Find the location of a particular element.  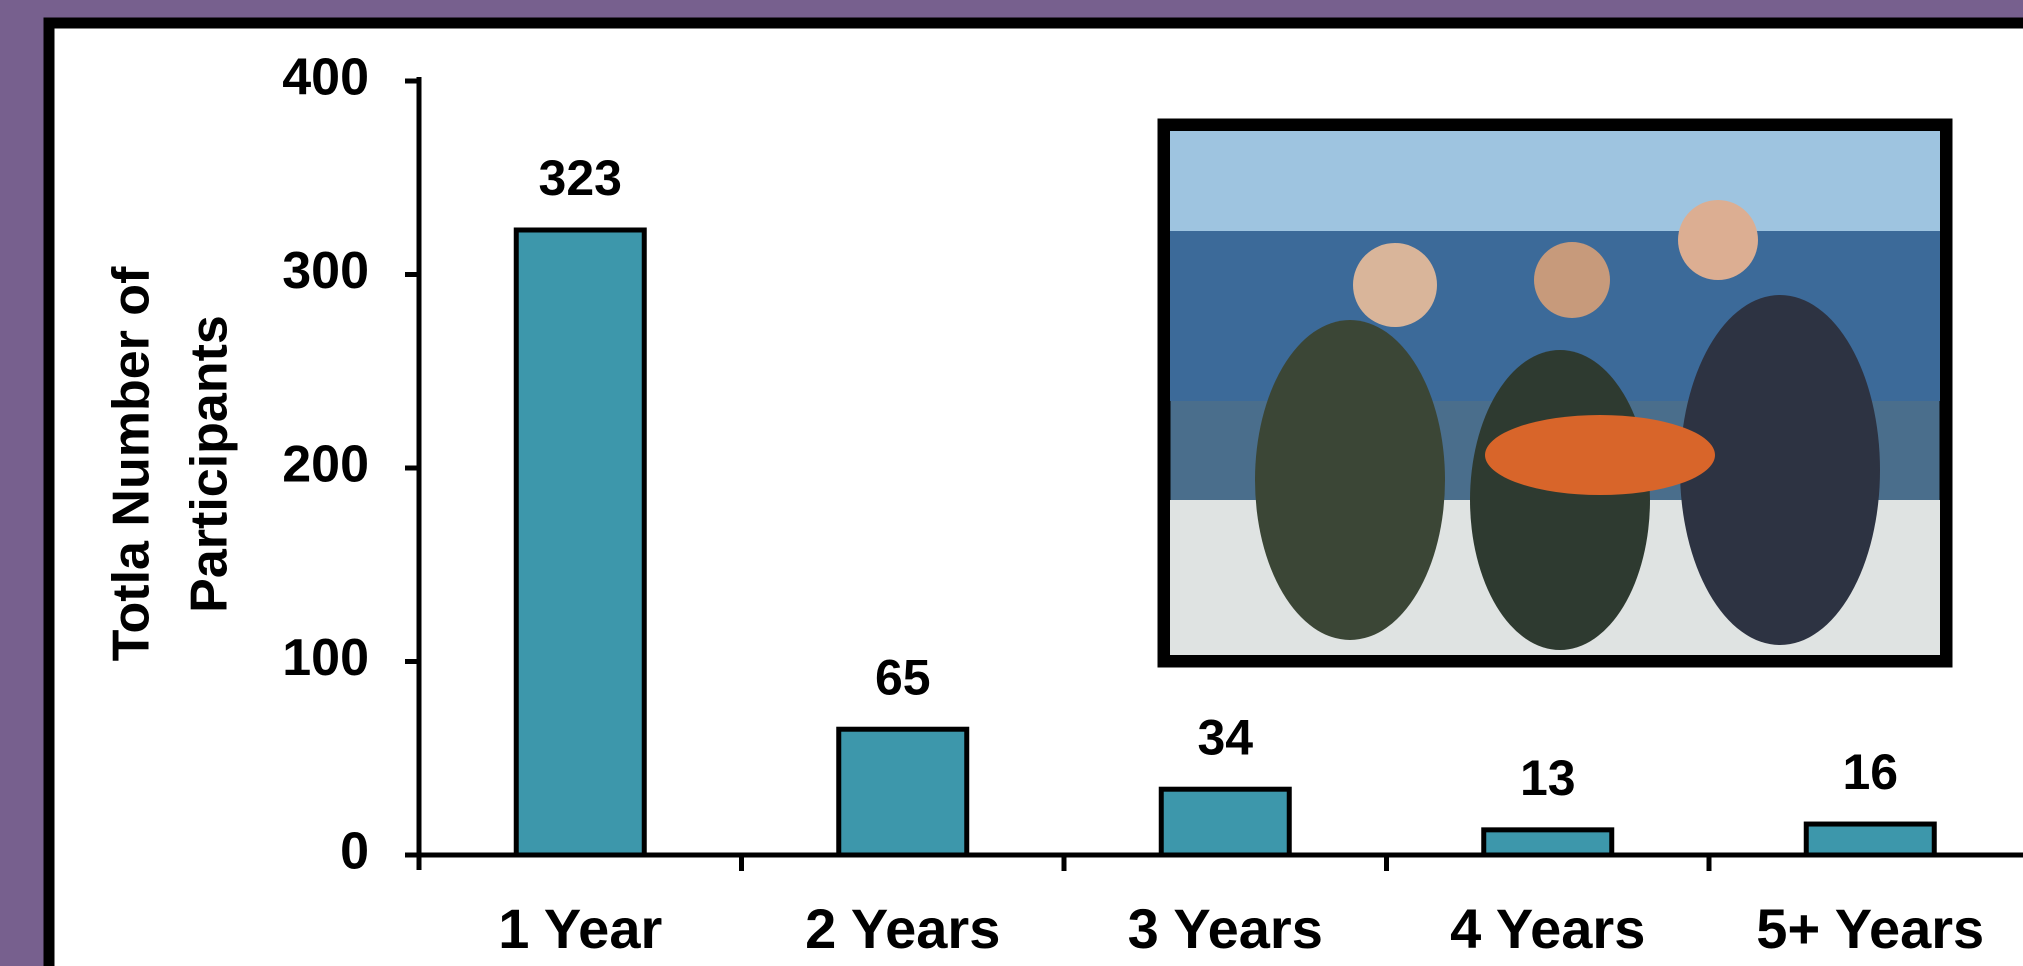

x-tick-label: 1 Year is located at coordinates (580, 928).